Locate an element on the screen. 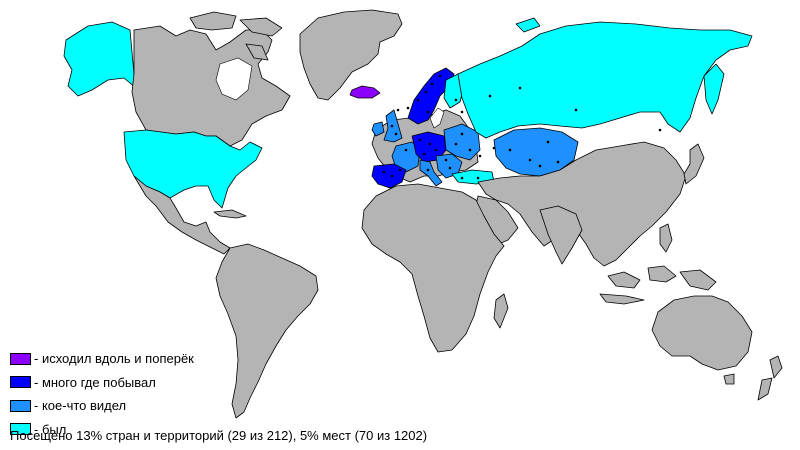 This screenshot has width=800, height=450. south-america is located at coordinates (267, 331).